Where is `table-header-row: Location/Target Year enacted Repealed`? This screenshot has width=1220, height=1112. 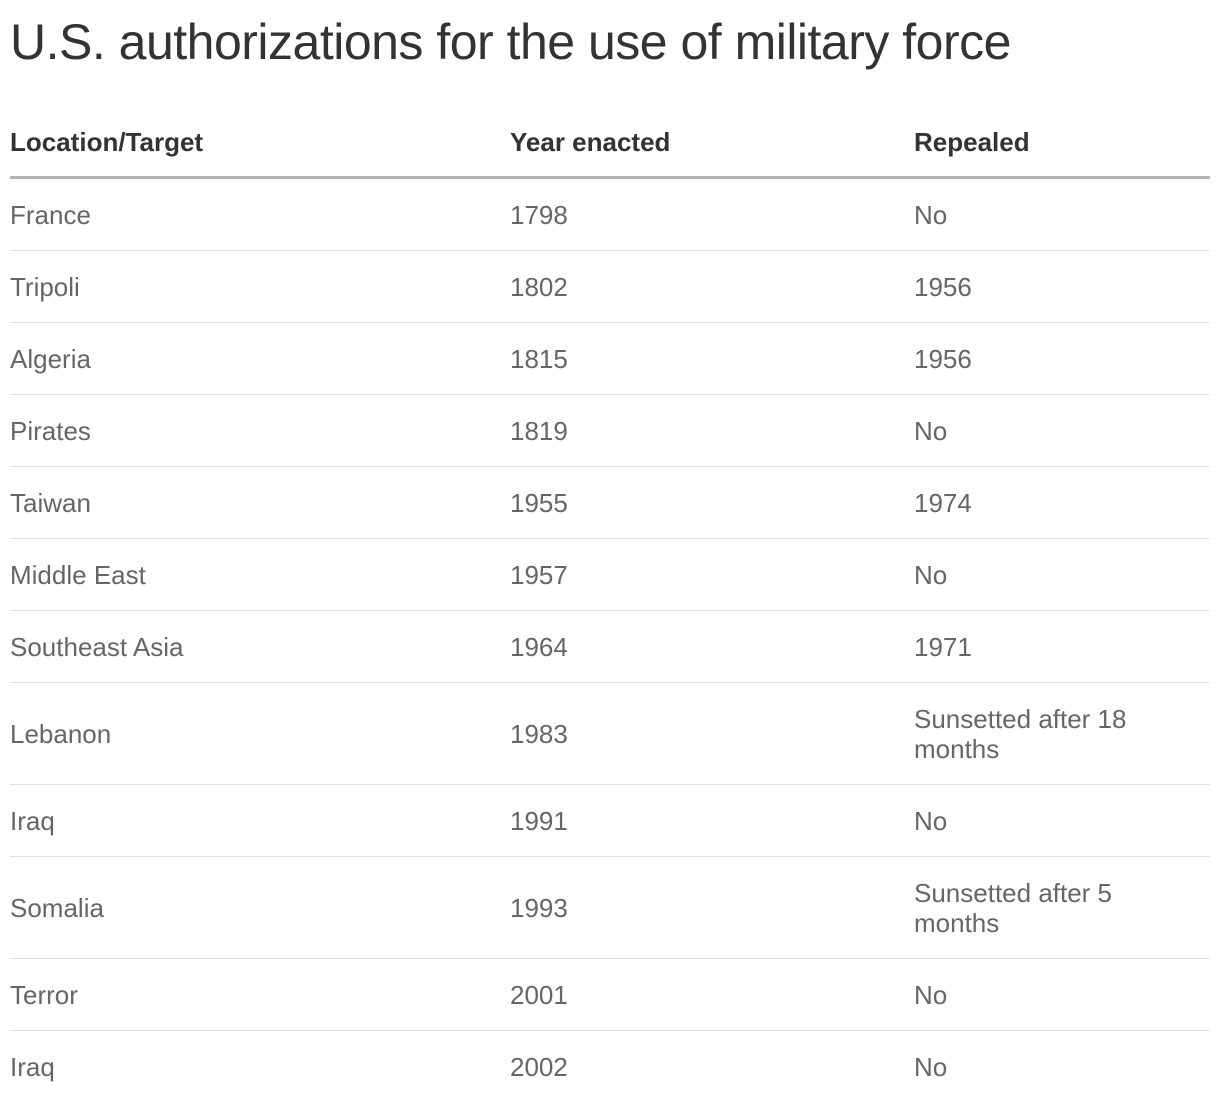 table-header-row: Location/Target Year enacted Repealed is located at coordinates (610, 143).